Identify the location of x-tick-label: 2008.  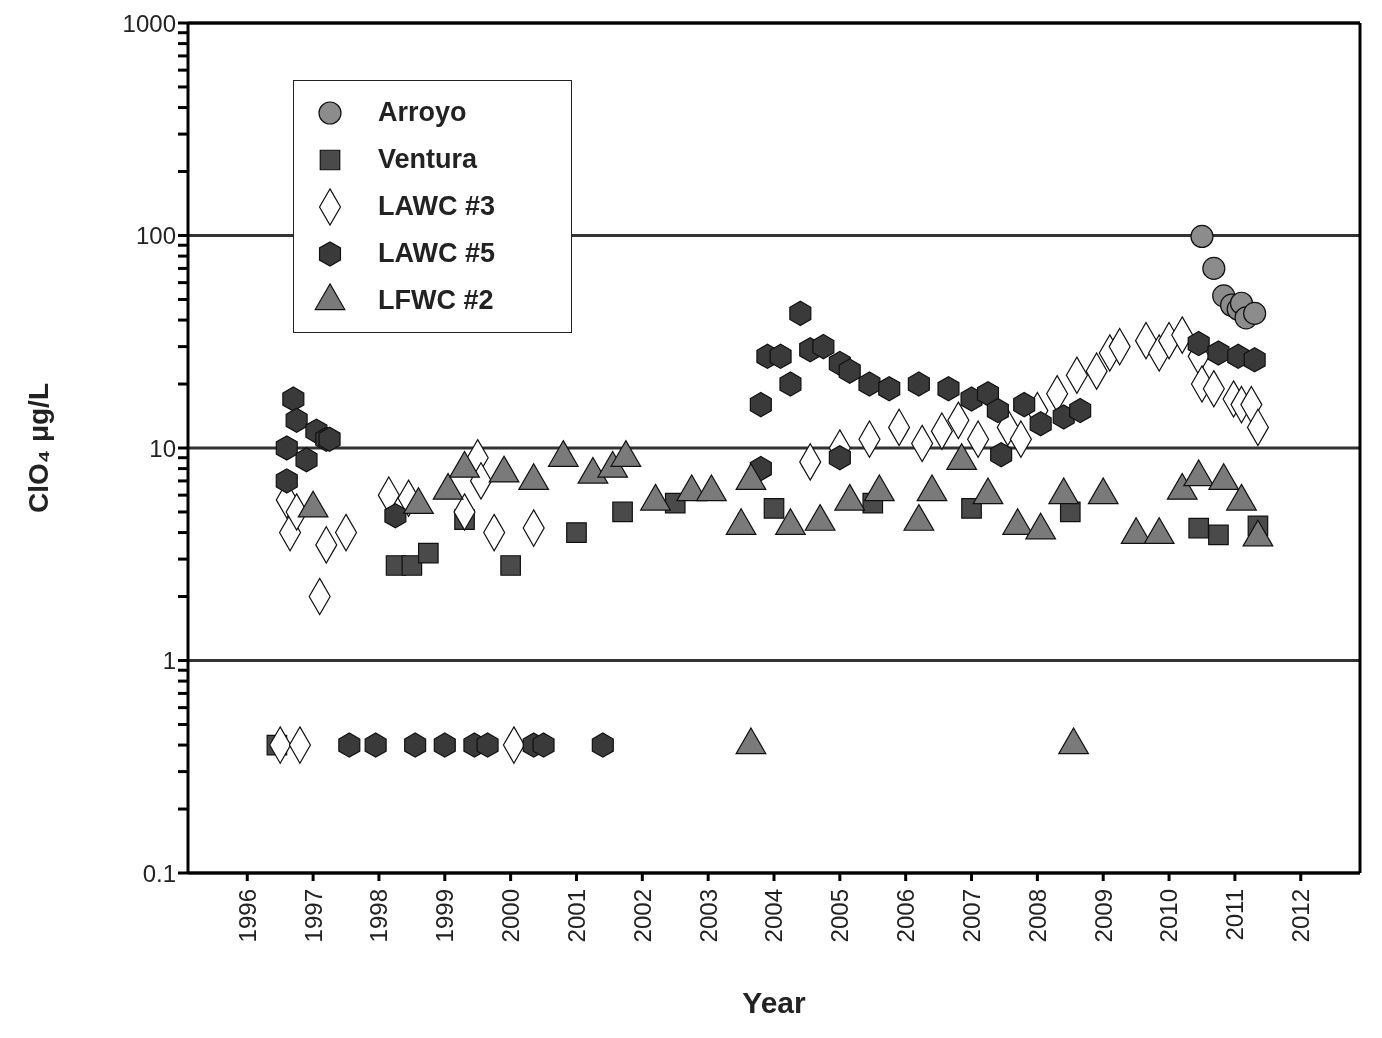
(1037, 916).